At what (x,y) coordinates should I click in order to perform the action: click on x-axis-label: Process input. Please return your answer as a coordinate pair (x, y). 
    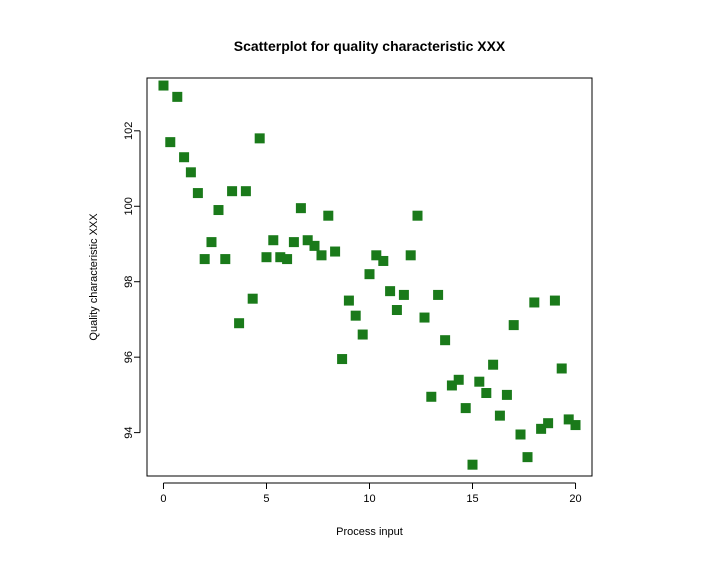
    Looking at the image, I should click on (369, 532).